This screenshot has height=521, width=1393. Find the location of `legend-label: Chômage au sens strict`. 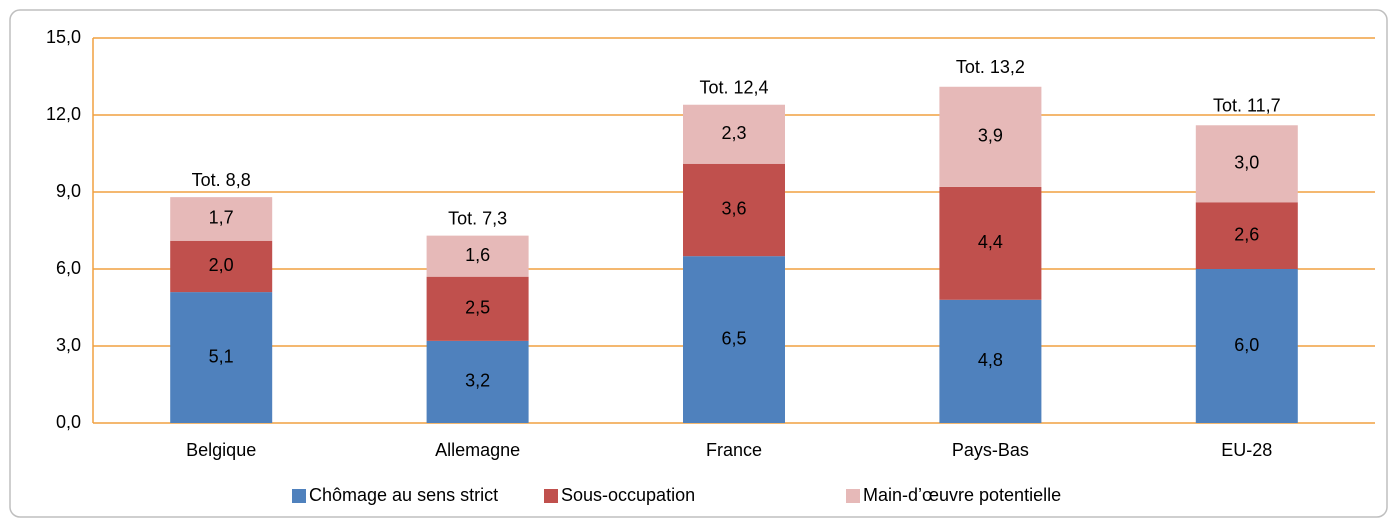

legend-label: Chômage au sens strict is located at coordinates (403, 495).